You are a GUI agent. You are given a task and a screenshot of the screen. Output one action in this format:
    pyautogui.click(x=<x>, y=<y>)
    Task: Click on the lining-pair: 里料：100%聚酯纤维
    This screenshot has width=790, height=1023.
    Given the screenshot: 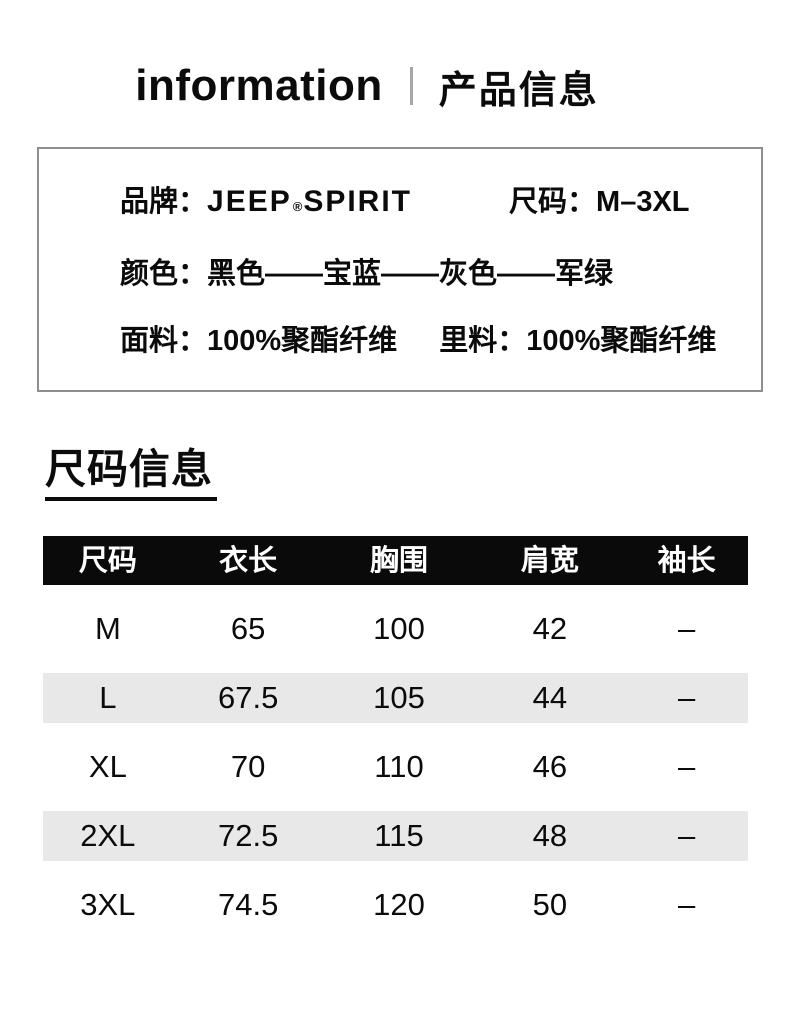 What is the action you would take?
    pyautogui.click(x=577, y=341)
    